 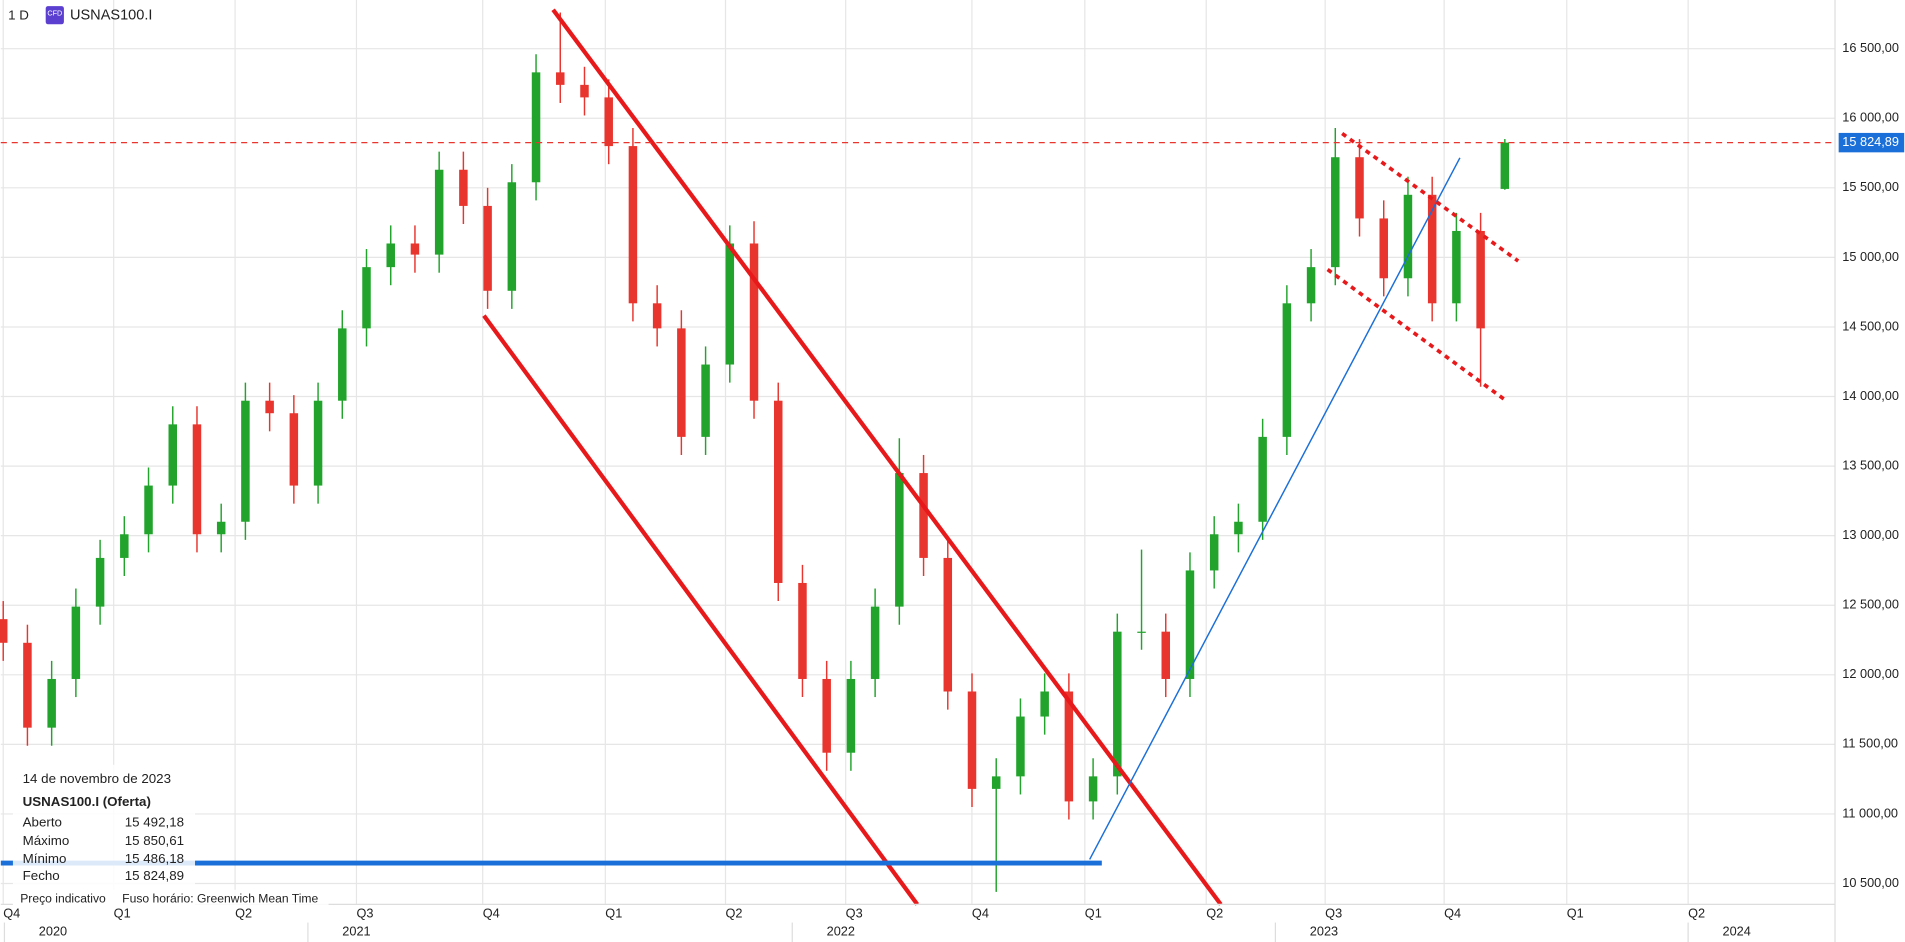 I want to click on info-value: 15 486,18, so click(x=154, y=858).